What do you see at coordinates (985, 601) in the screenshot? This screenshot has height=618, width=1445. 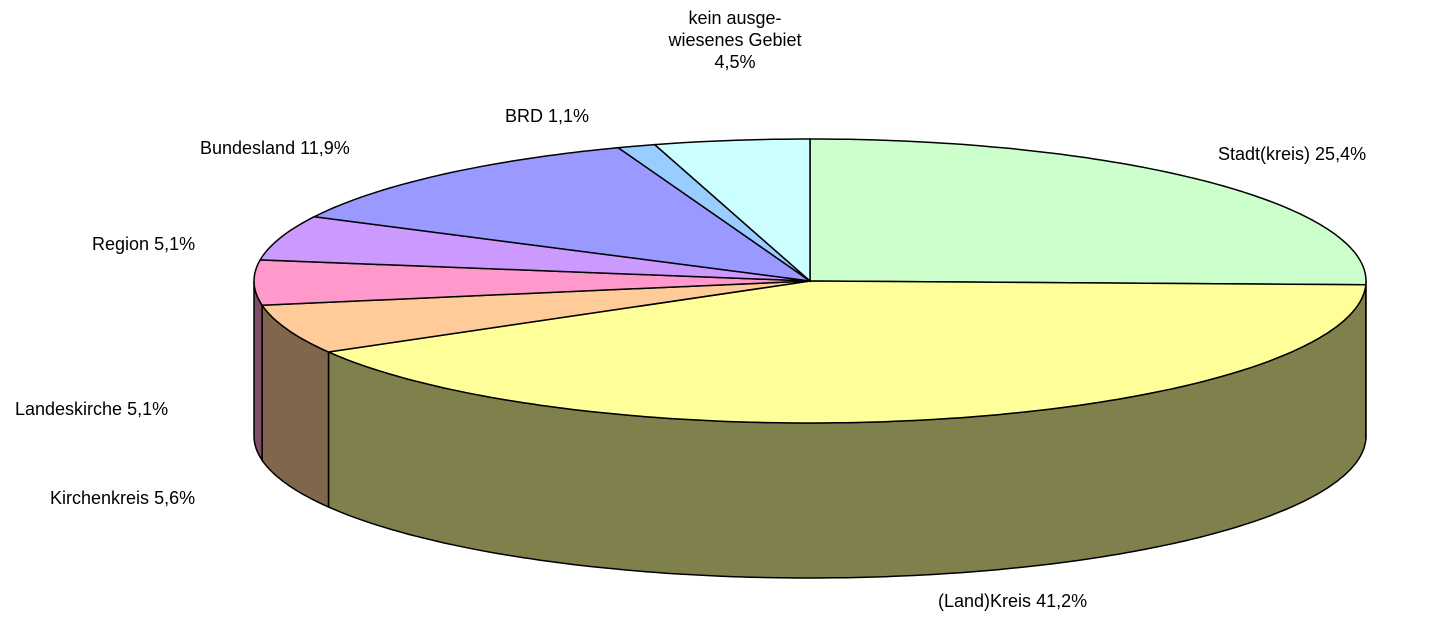 I see `category-name: (Land)Kreis` at bounding box center [985, 601].